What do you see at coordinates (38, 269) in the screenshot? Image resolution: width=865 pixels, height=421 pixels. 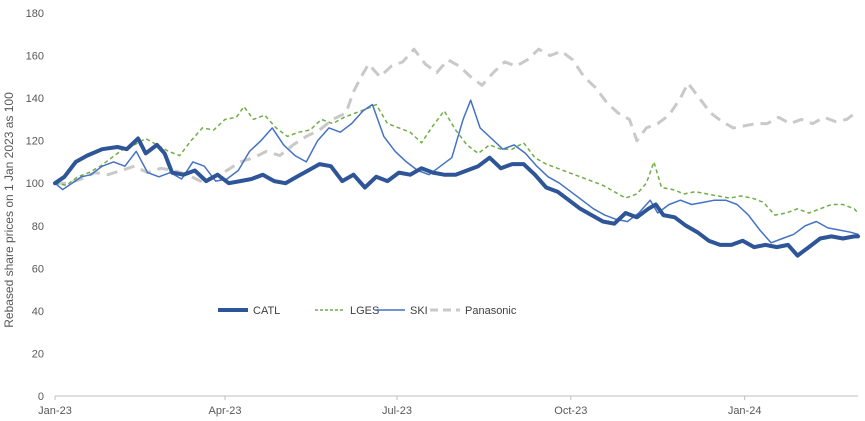 I see `y-tick-label-60: 60` at bounding box center [38, 269].